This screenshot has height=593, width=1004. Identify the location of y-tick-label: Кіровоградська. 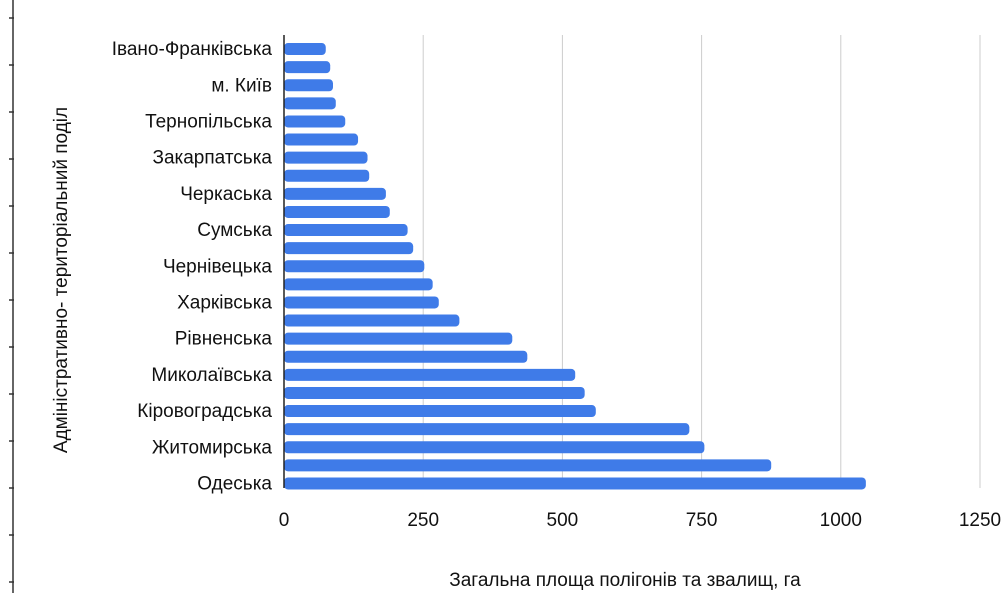
(204, 411).